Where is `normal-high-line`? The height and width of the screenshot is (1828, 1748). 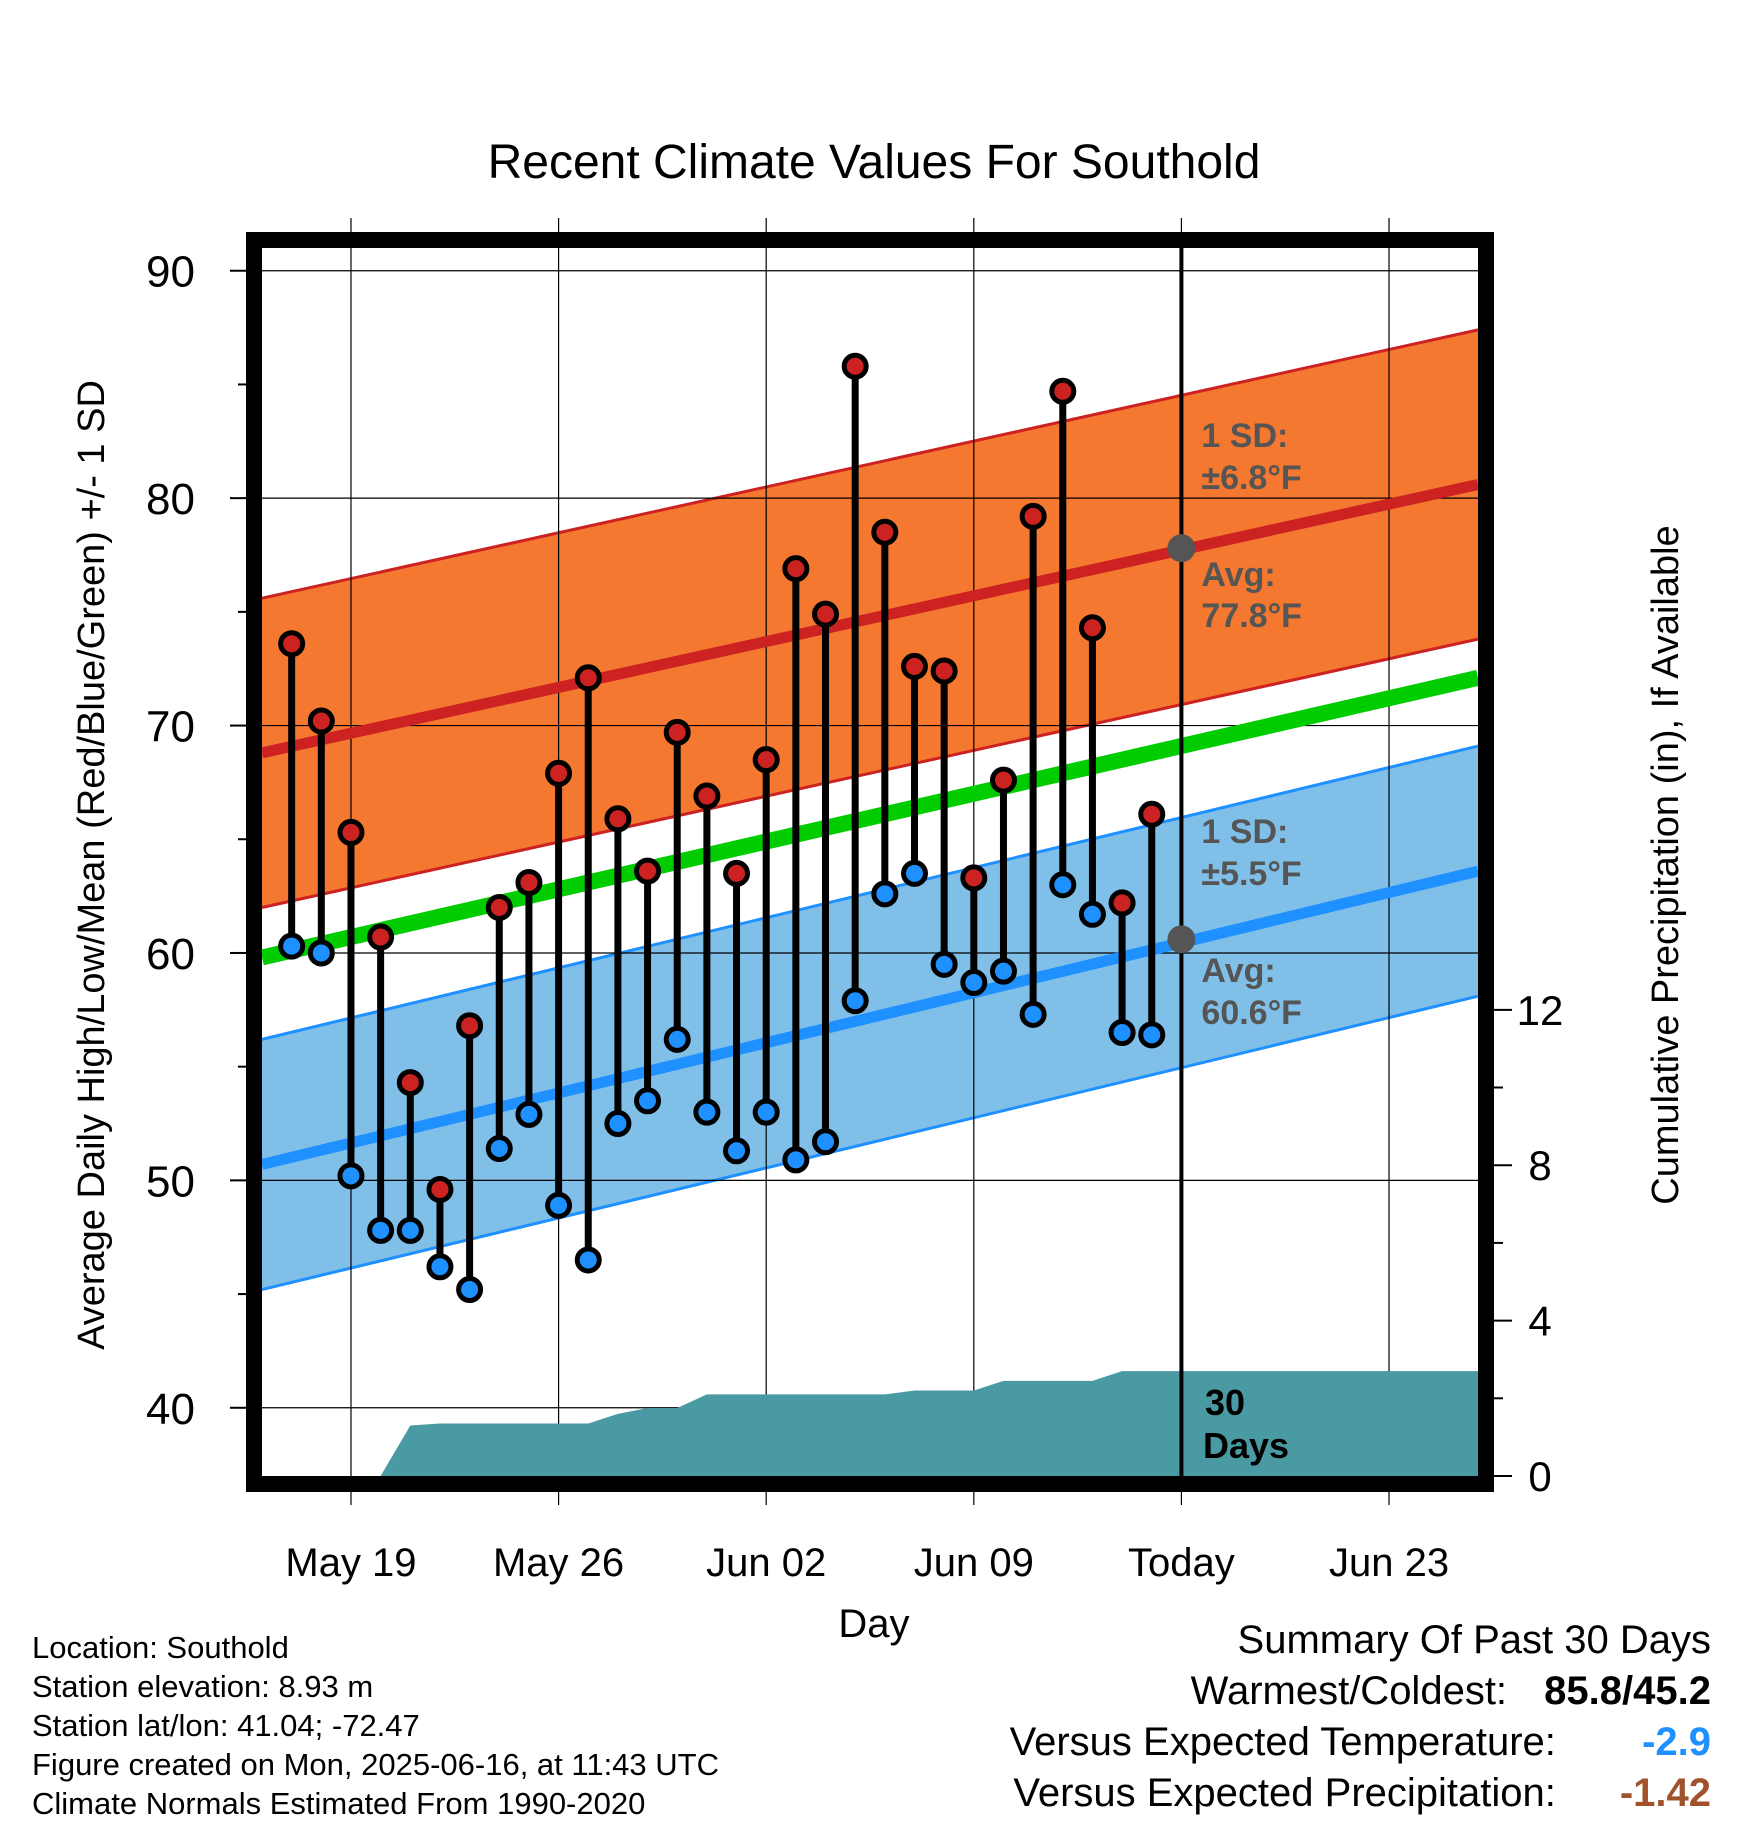 normal-high-line is located at coordinates (870, 619).